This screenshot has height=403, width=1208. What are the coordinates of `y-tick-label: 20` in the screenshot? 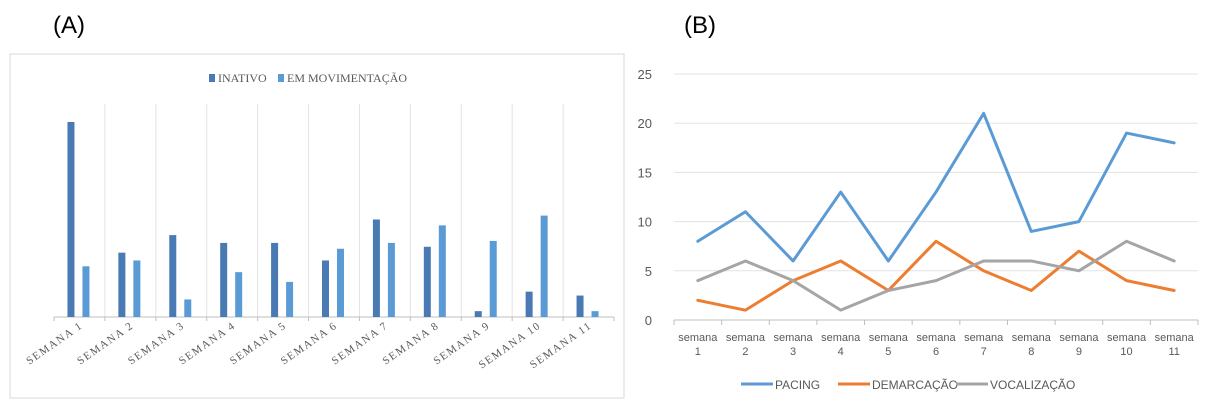 It's located at (645, 123).